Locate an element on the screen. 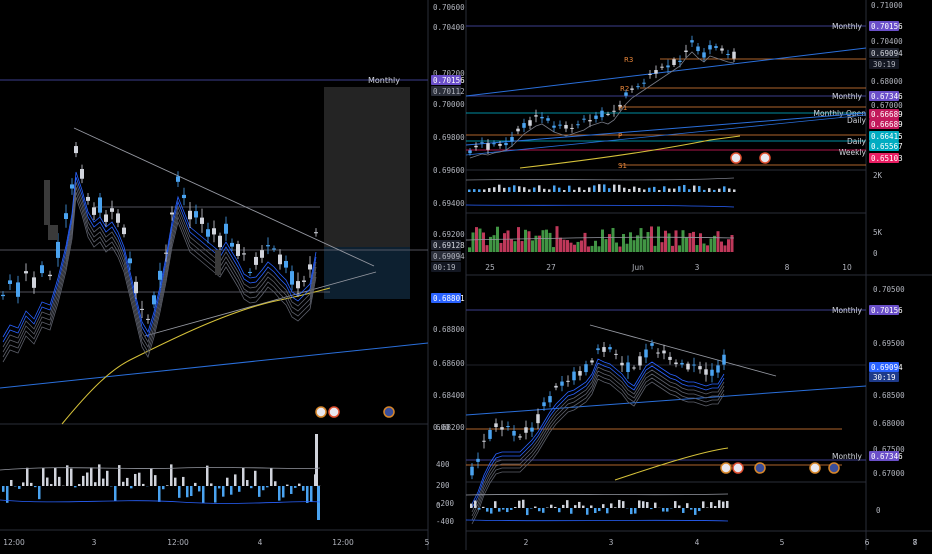 Image resolution: width=932 pixels, height=554 pixels. monthly-level-label: Monthly is located at coordinates (384, 80).